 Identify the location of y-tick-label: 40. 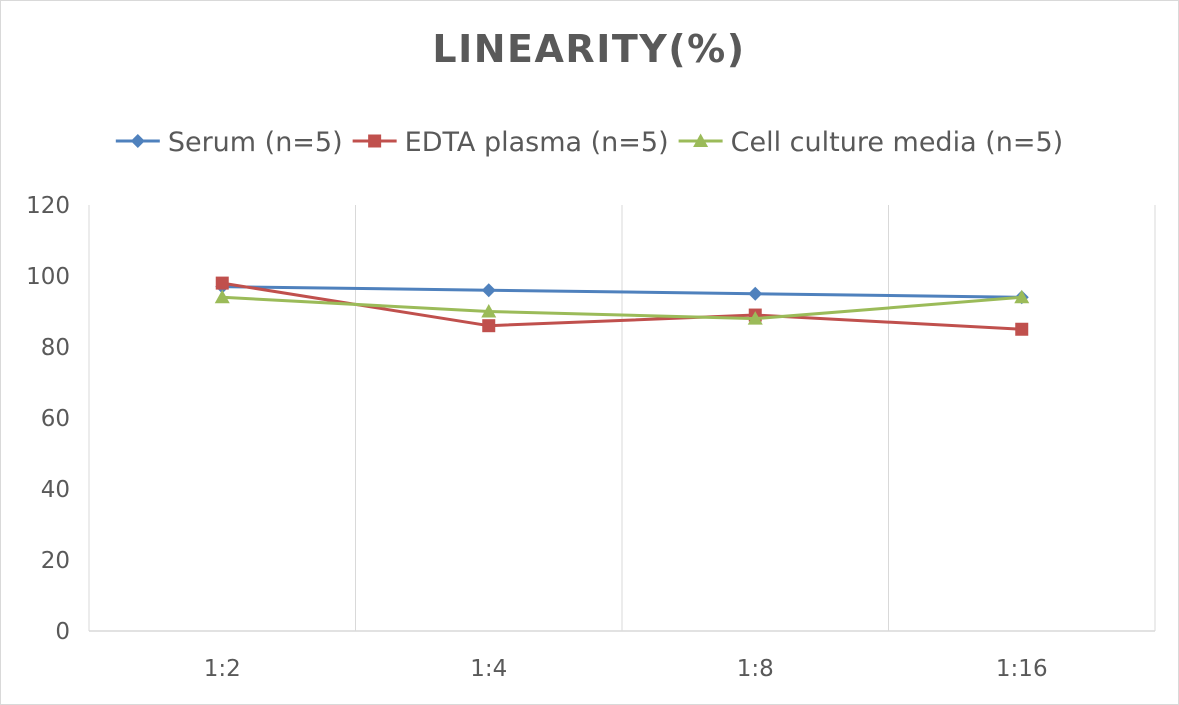
(55, 490).